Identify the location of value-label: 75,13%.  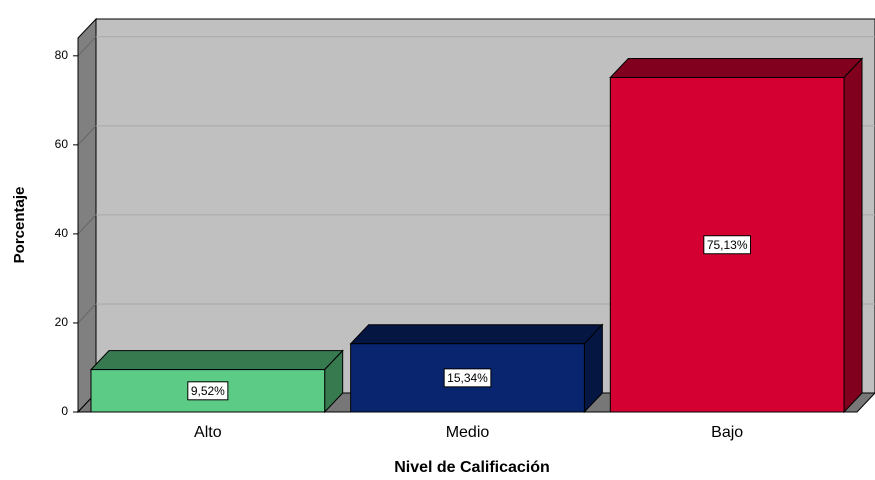
(727, 245).